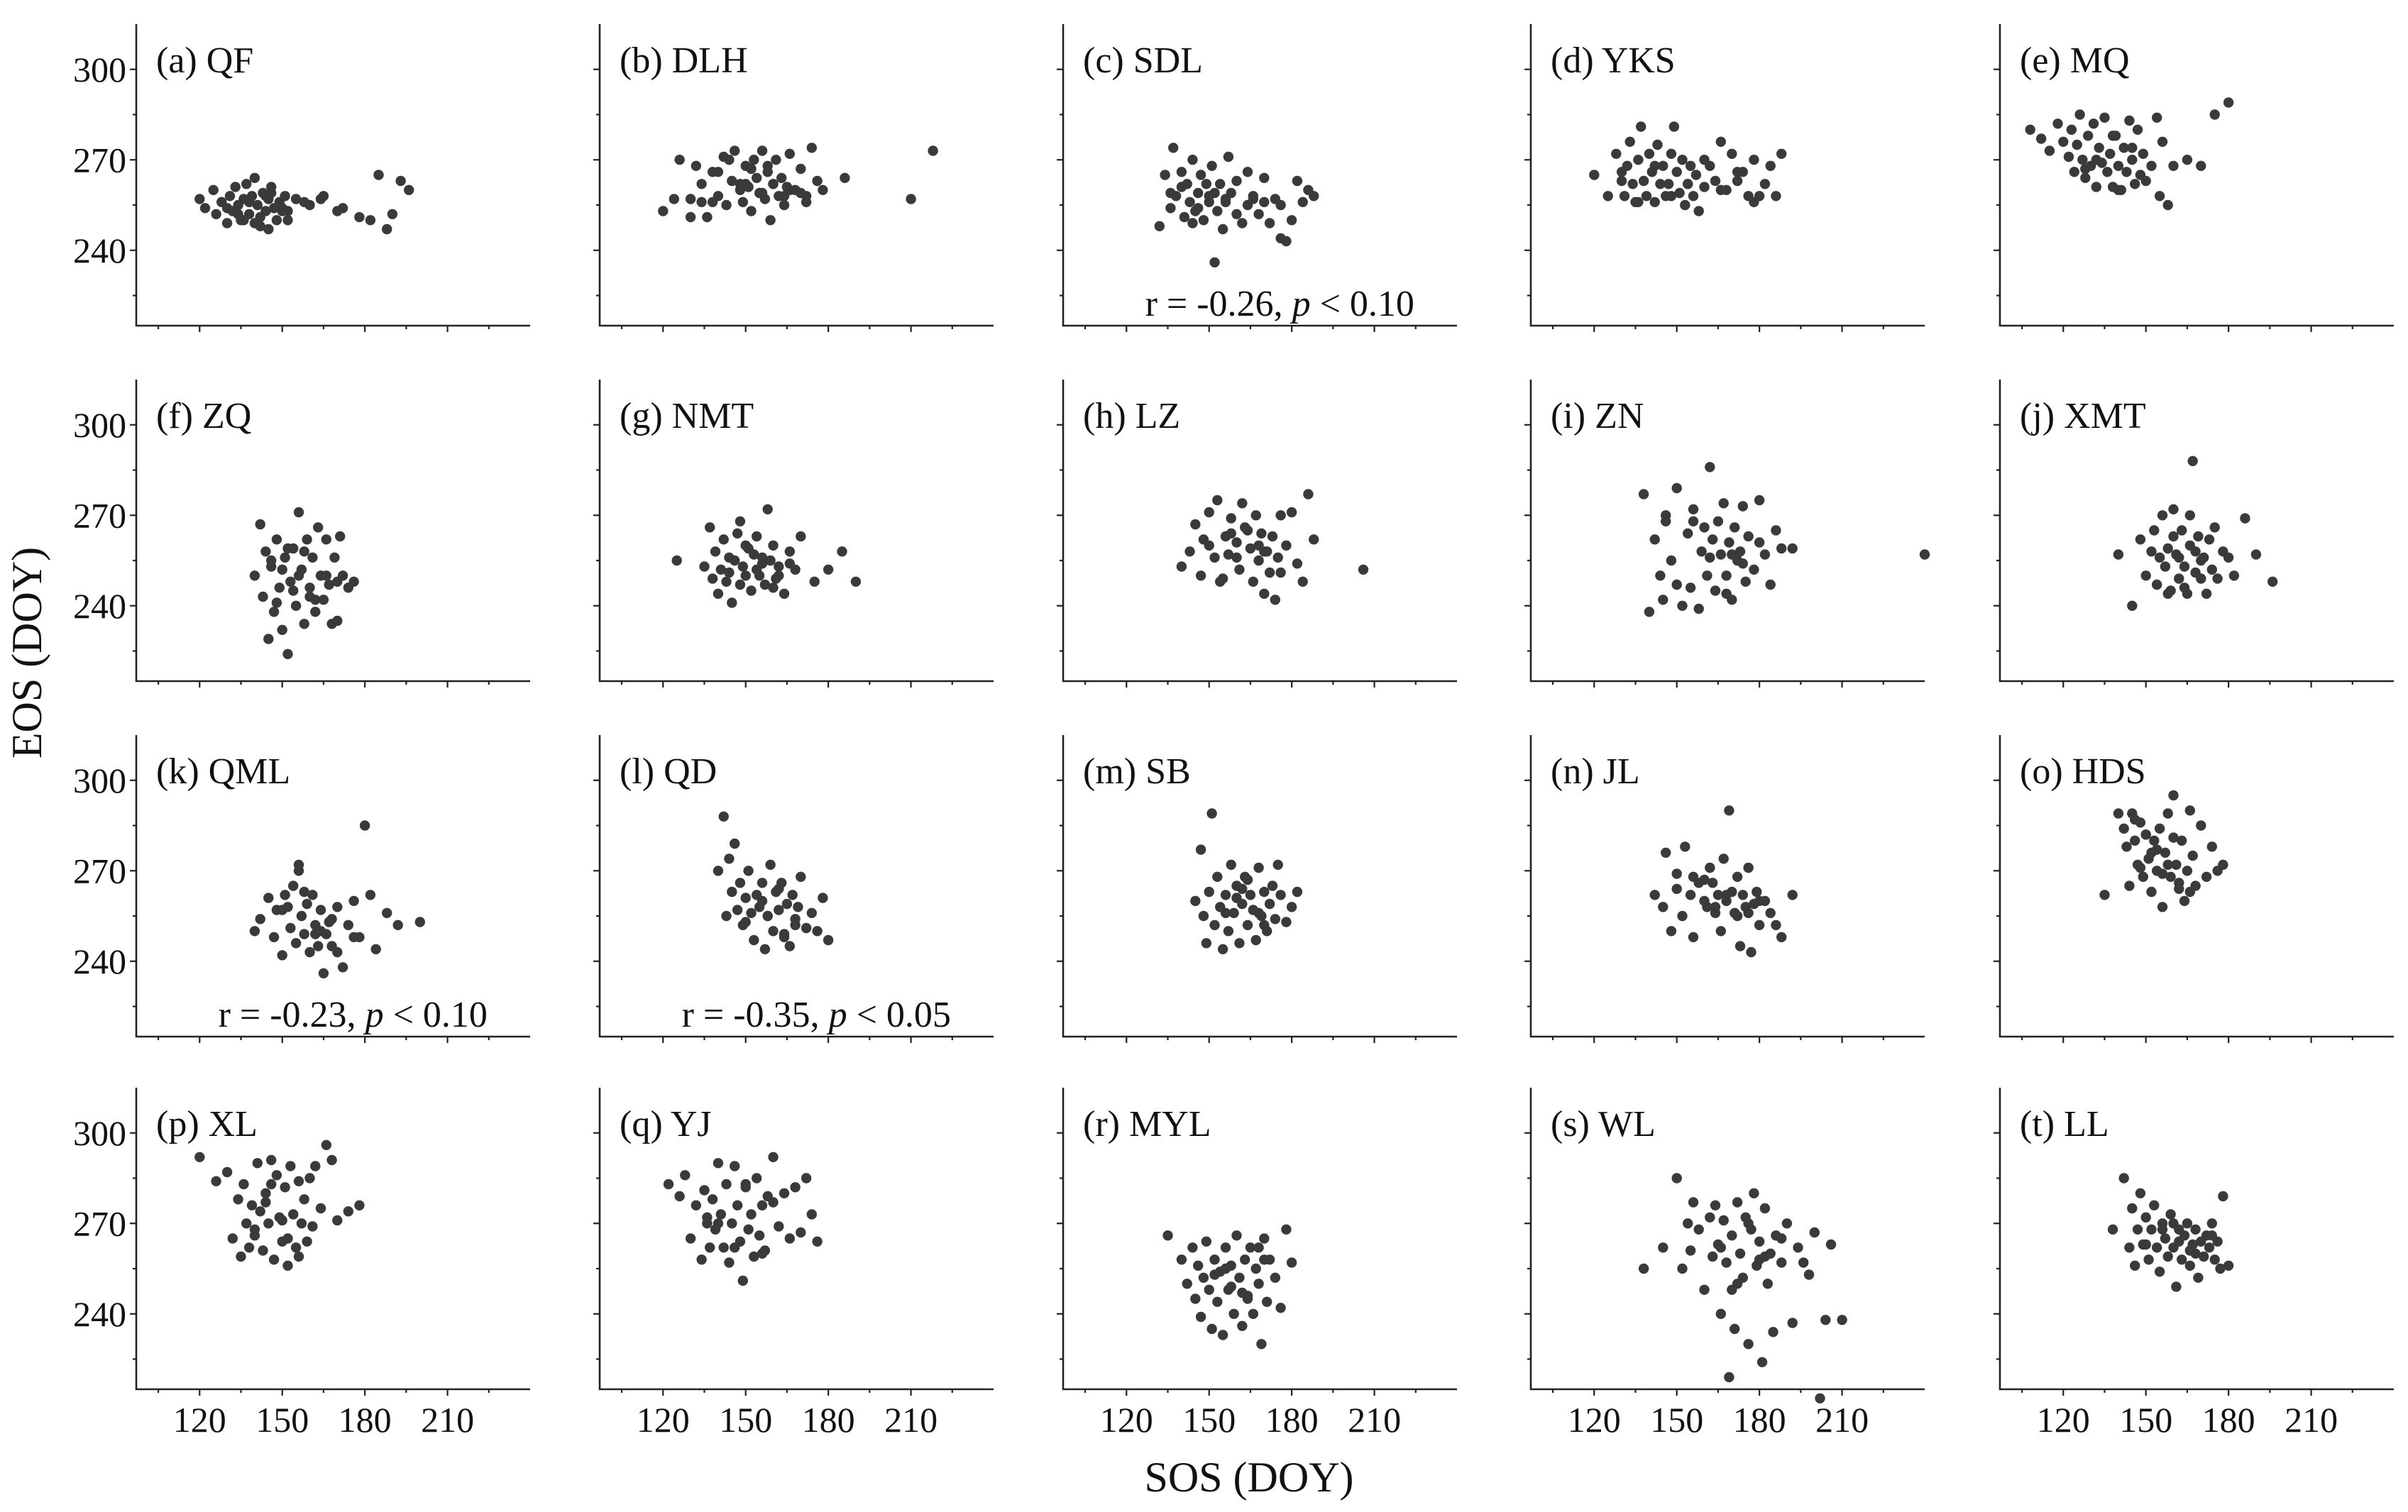 The height and width of the screenshot is (1512, 2408). Describe the element at coordinates (1676, 1420) in the screenshot. I see `x-tick-label: 150` at that location.